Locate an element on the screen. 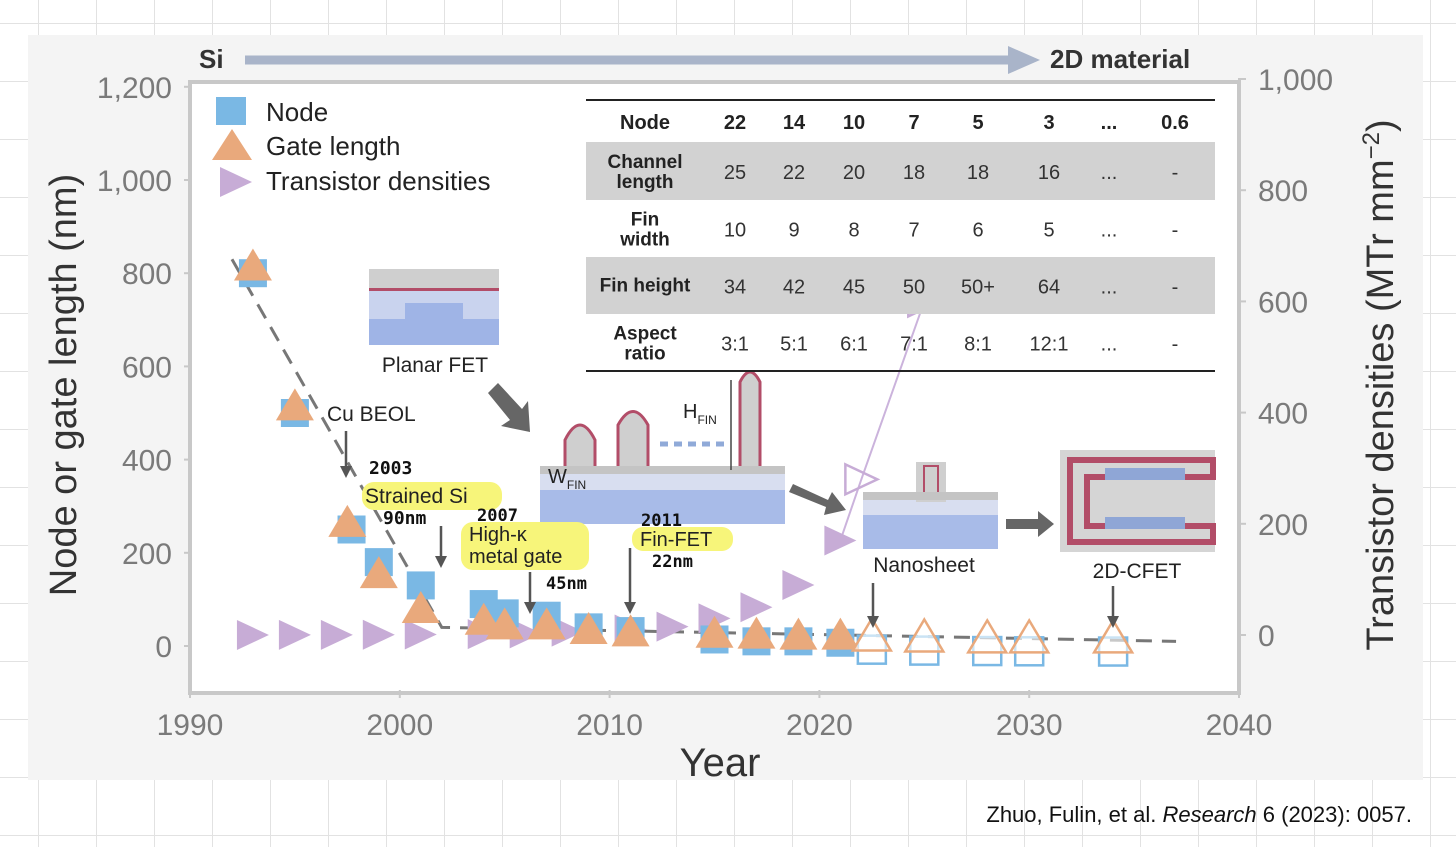 This screenshot has height=847, width=1456. right-tick-label: 200 is located at coordinates (1283, 525).